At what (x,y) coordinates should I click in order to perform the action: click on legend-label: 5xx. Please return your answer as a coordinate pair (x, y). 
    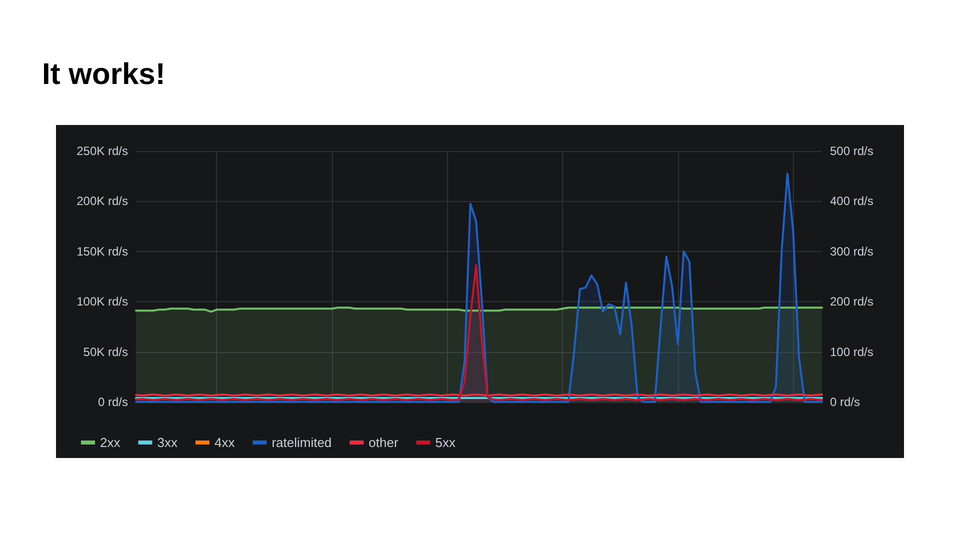
    Looking at the image, I should click on (445, 442).